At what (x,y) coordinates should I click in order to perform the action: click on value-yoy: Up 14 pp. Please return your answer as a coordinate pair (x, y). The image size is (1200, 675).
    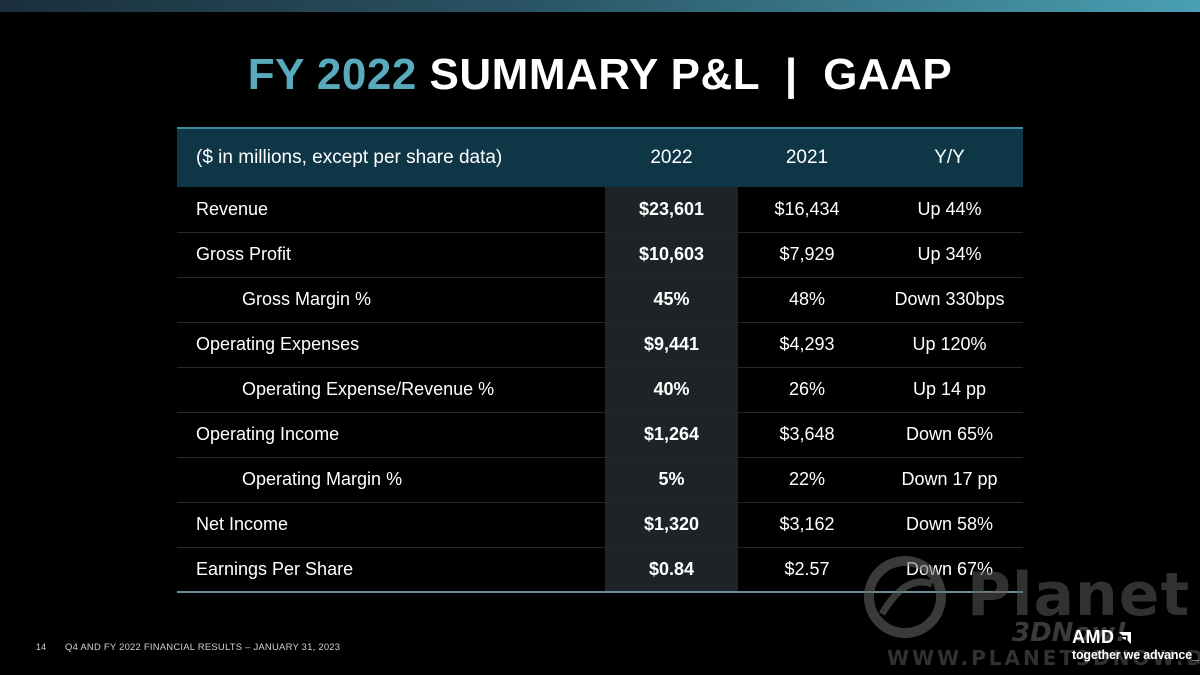
    Looking at the image, I should click on (949, 389).